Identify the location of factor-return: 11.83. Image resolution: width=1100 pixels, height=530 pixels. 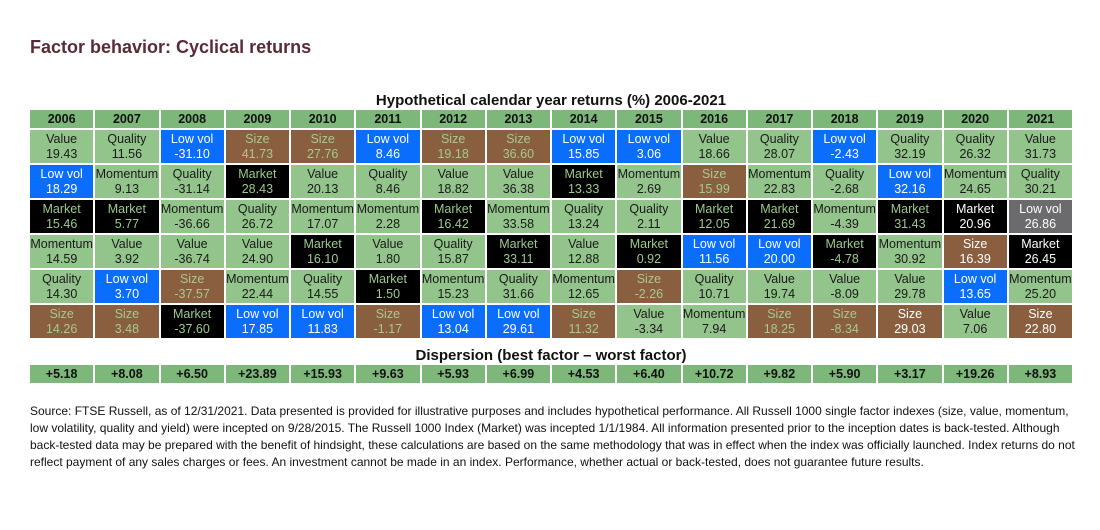
(322, 328).